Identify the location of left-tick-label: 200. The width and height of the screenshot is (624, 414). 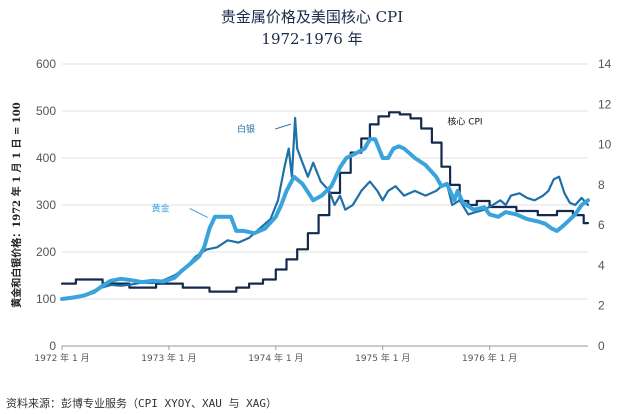
(46, 252).